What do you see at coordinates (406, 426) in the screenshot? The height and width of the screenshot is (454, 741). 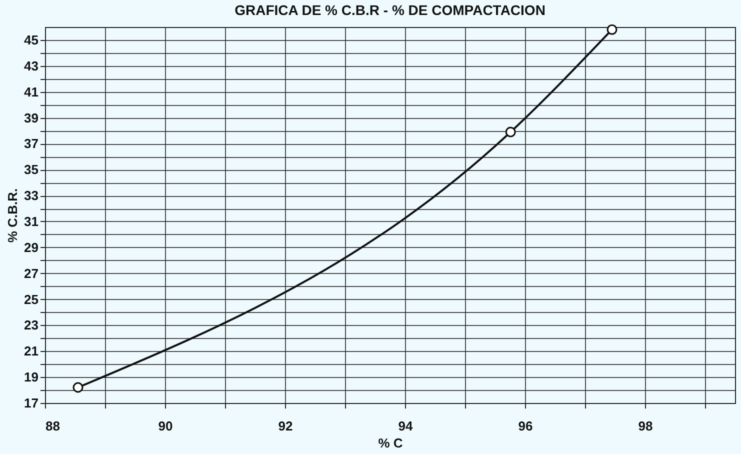 I see `x-tick-label: 94` at bounding box center [406, 426].